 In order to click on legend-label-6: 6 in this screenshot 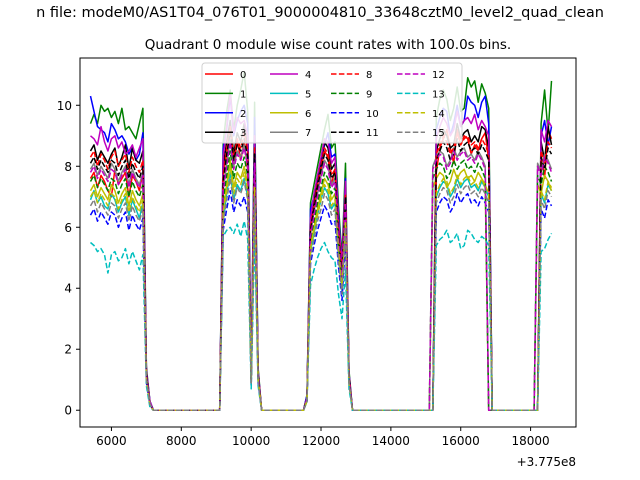, I will do `click(308, 114)`.